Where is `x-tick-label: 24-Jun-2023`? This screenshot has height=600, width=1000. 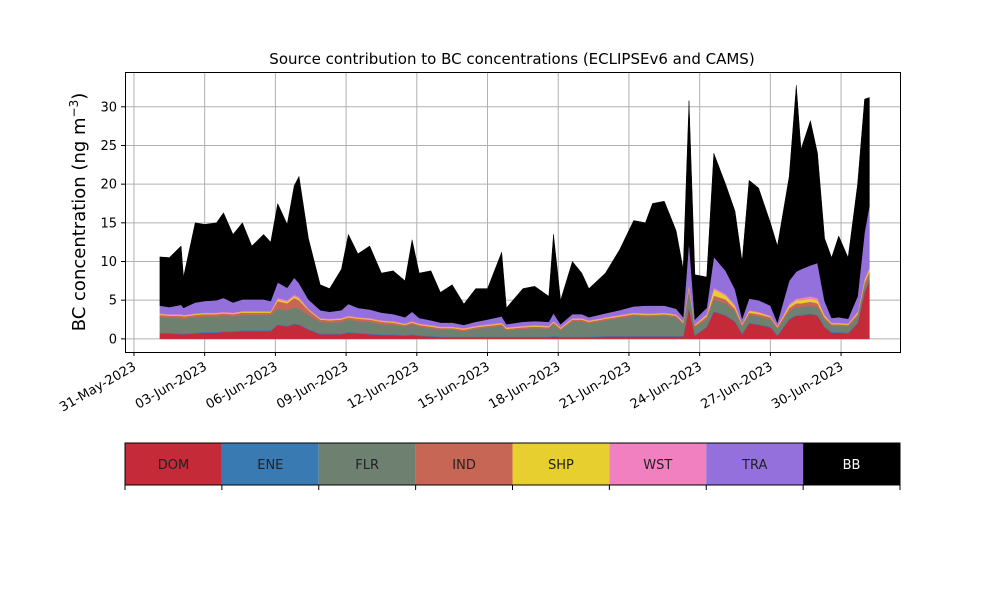
x-tick-label: 24-Jun-2023 is located at coordinates (666, 385).